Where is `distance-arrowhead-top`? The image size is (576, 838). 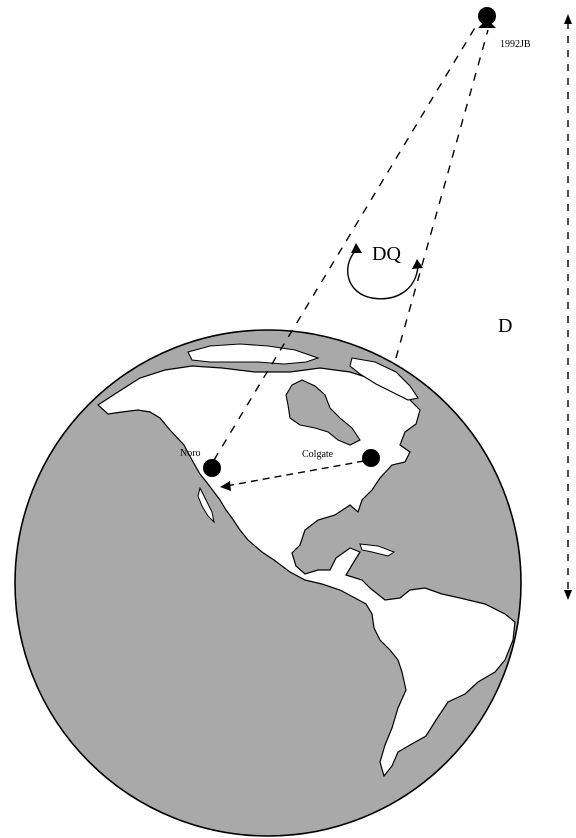
distance-arrowhead-top is located at coordinates (568, 19).